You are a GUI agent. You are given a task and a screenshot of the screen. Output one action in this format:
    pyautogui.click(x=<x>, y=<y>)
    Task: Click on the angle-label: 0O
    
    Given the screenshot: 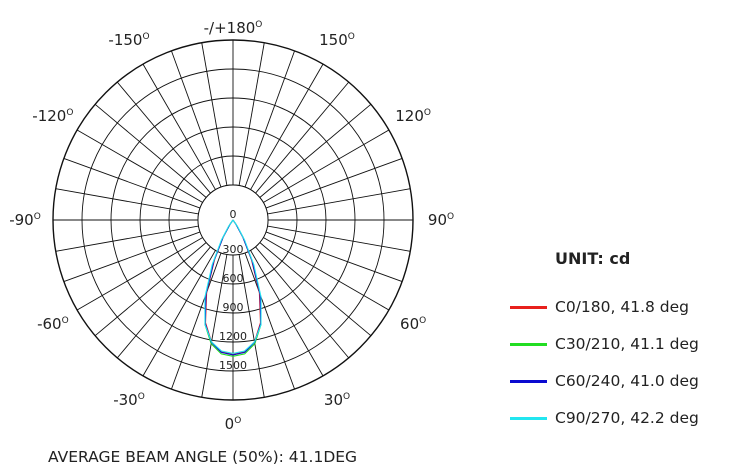 What is the action you would take?
    pyautogui.click(x=233, y=424)
    